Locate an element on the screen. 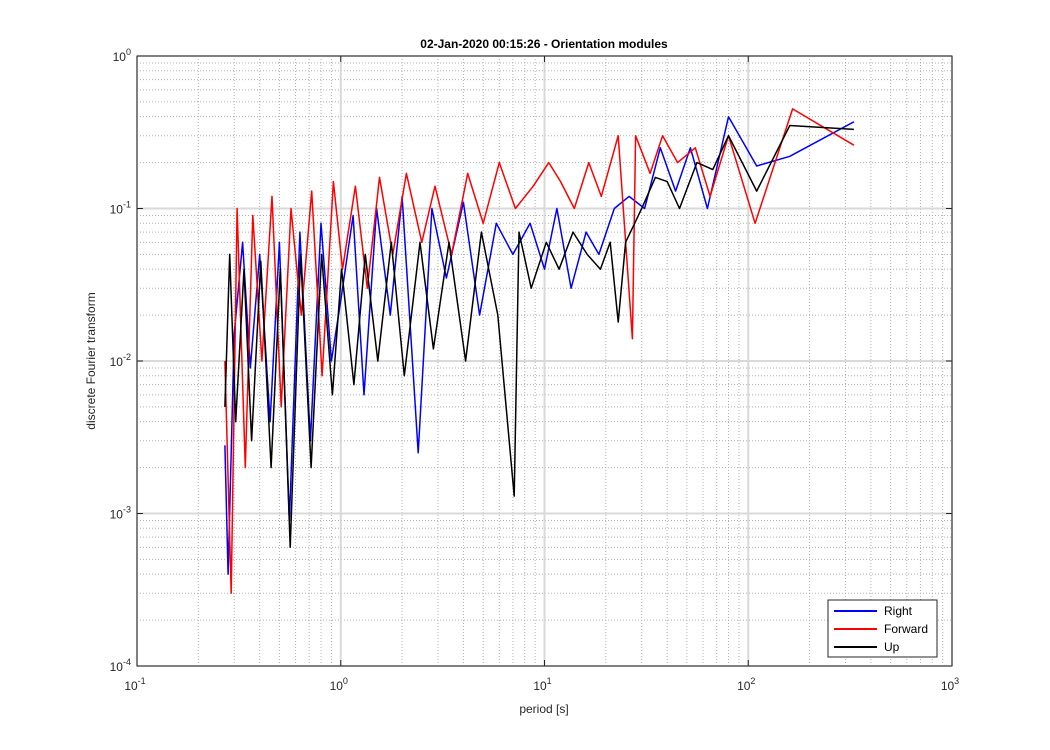 This screenshot has height=750, width=1050. y-tick-label: 10⁻² is located at coordinates (120, 360).